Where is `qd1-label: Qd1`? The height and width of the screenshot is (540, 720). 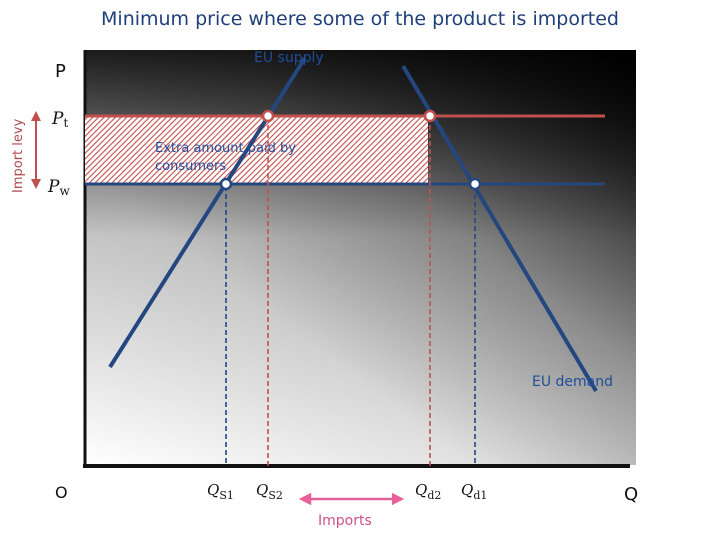 qd1-label: Qd1 is located at coordinates (474, 491).